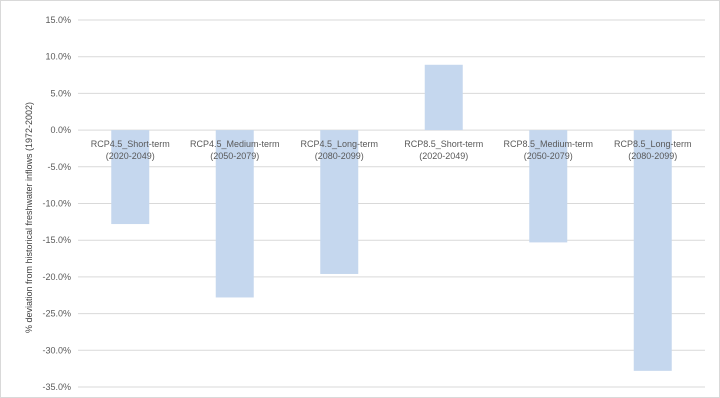 The width and height of the screenshot is (720, 398). I want to click on category-label: RCP8.5_Long-term, so click(653, 144).